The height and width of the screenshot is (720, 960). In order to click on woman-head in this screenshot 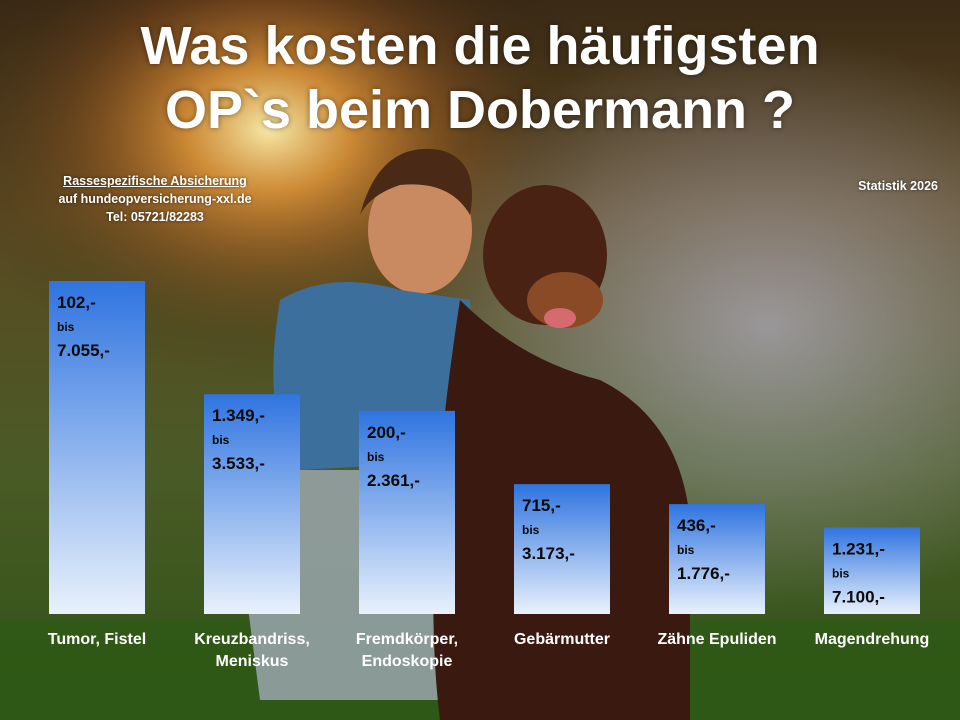, I will do `click(420, 230)`.